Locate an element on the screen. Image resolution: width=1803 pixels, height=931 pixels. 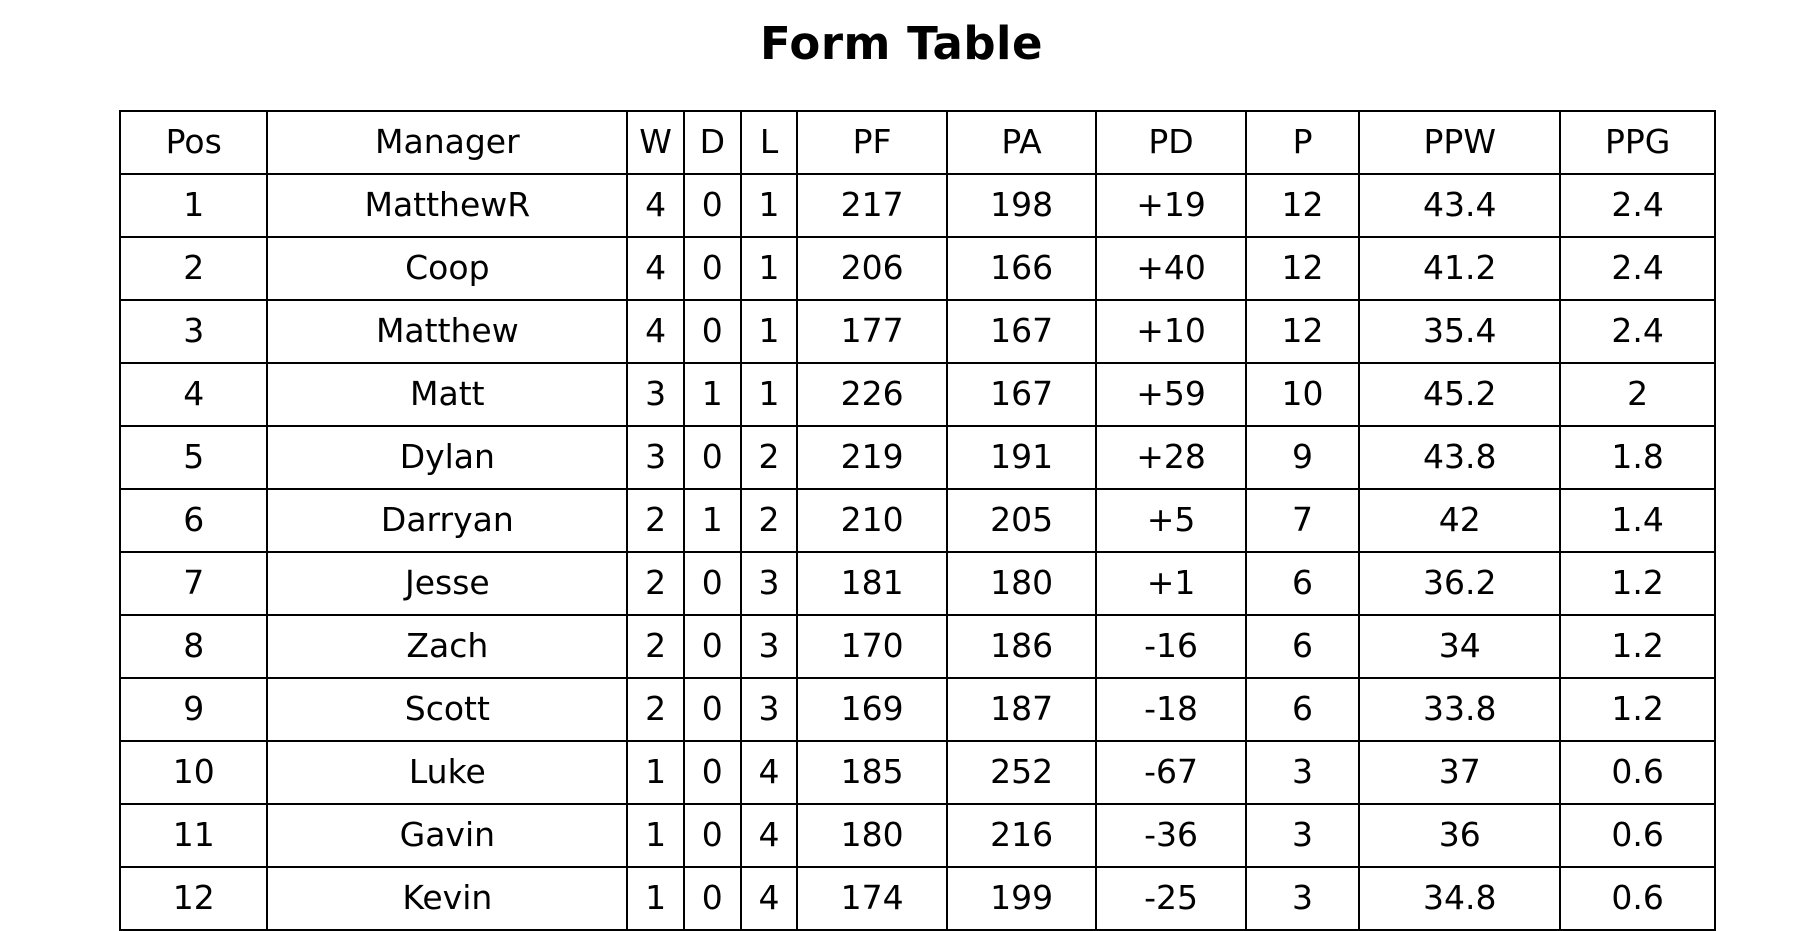
column-header-l: L is located at coordinates (769, 142).